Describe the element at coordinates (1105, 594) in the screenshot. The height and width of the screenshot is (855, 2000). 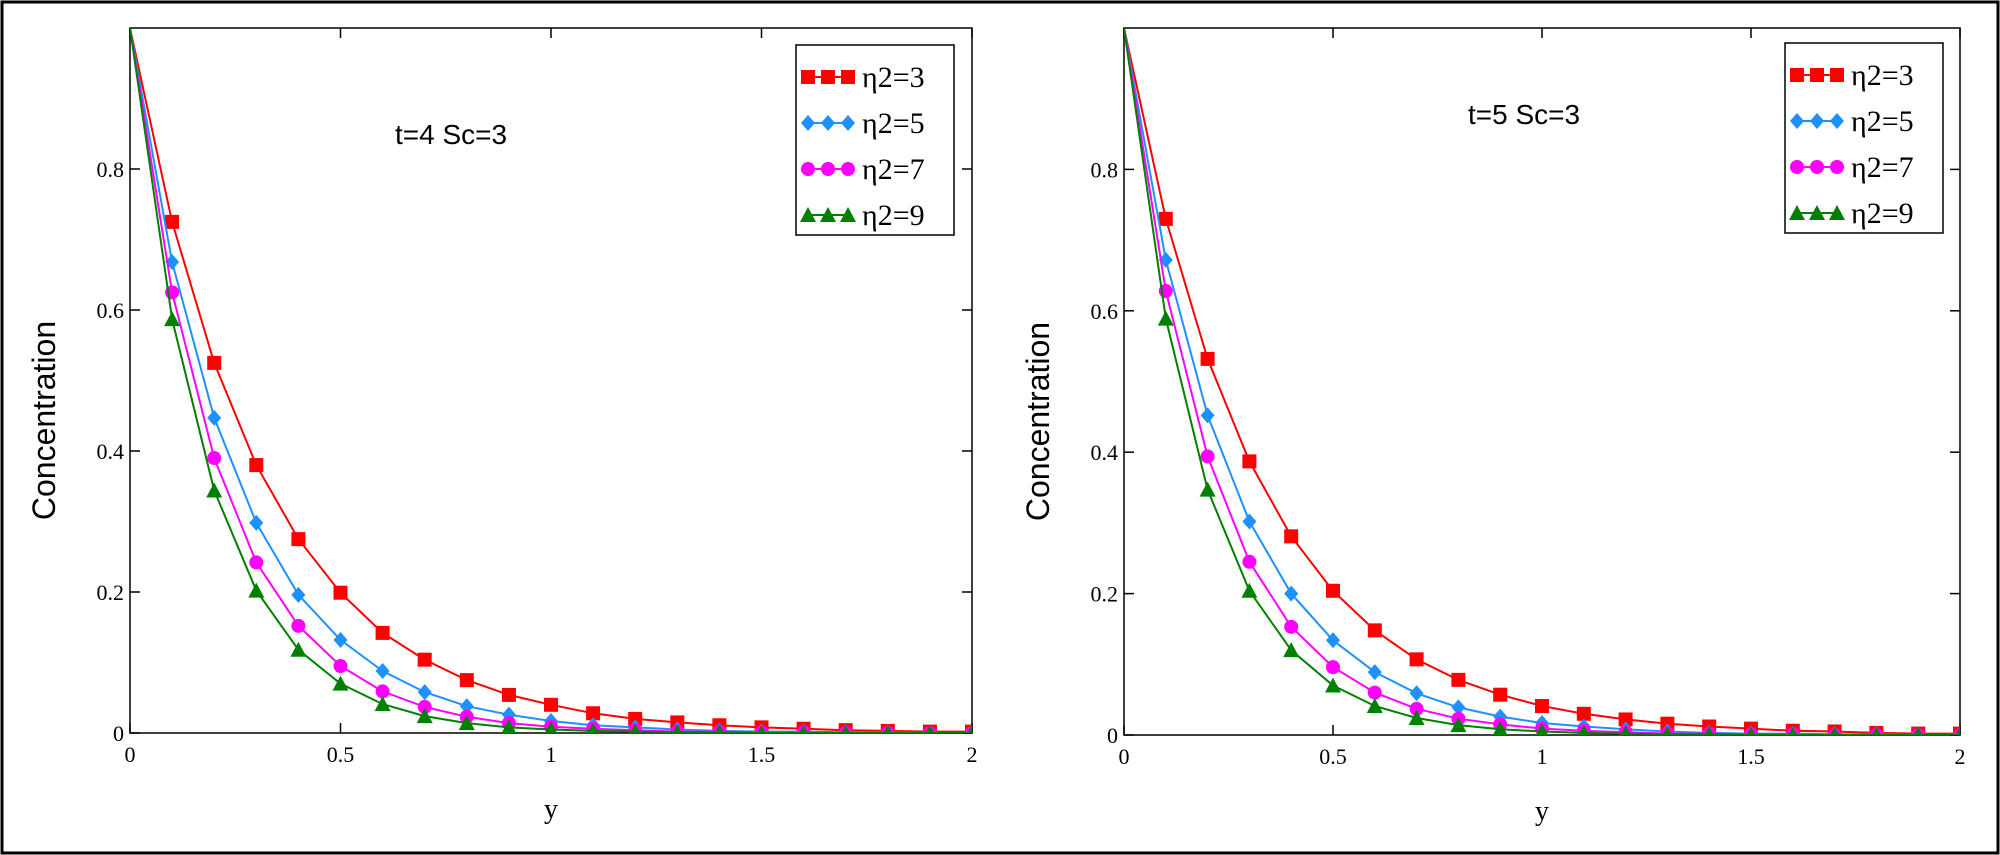
I see `y-tick-label: 0.2` at that location.